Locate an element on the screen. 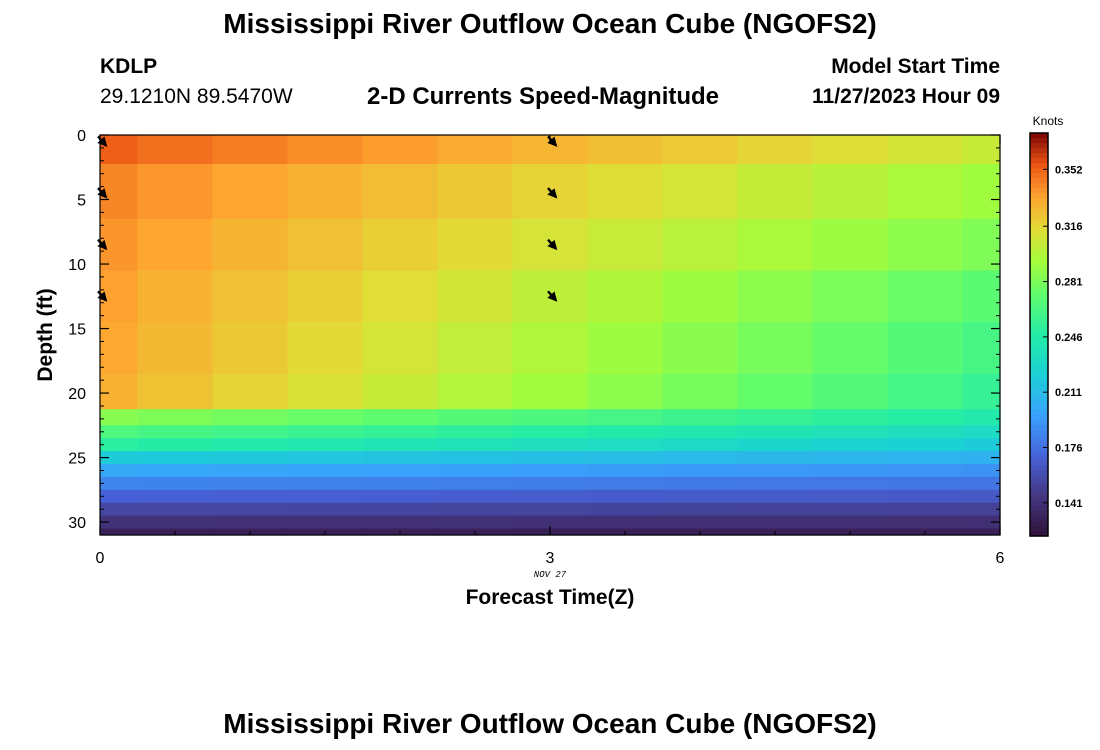  colorbar-frame is located at coordinates (1039, 334).